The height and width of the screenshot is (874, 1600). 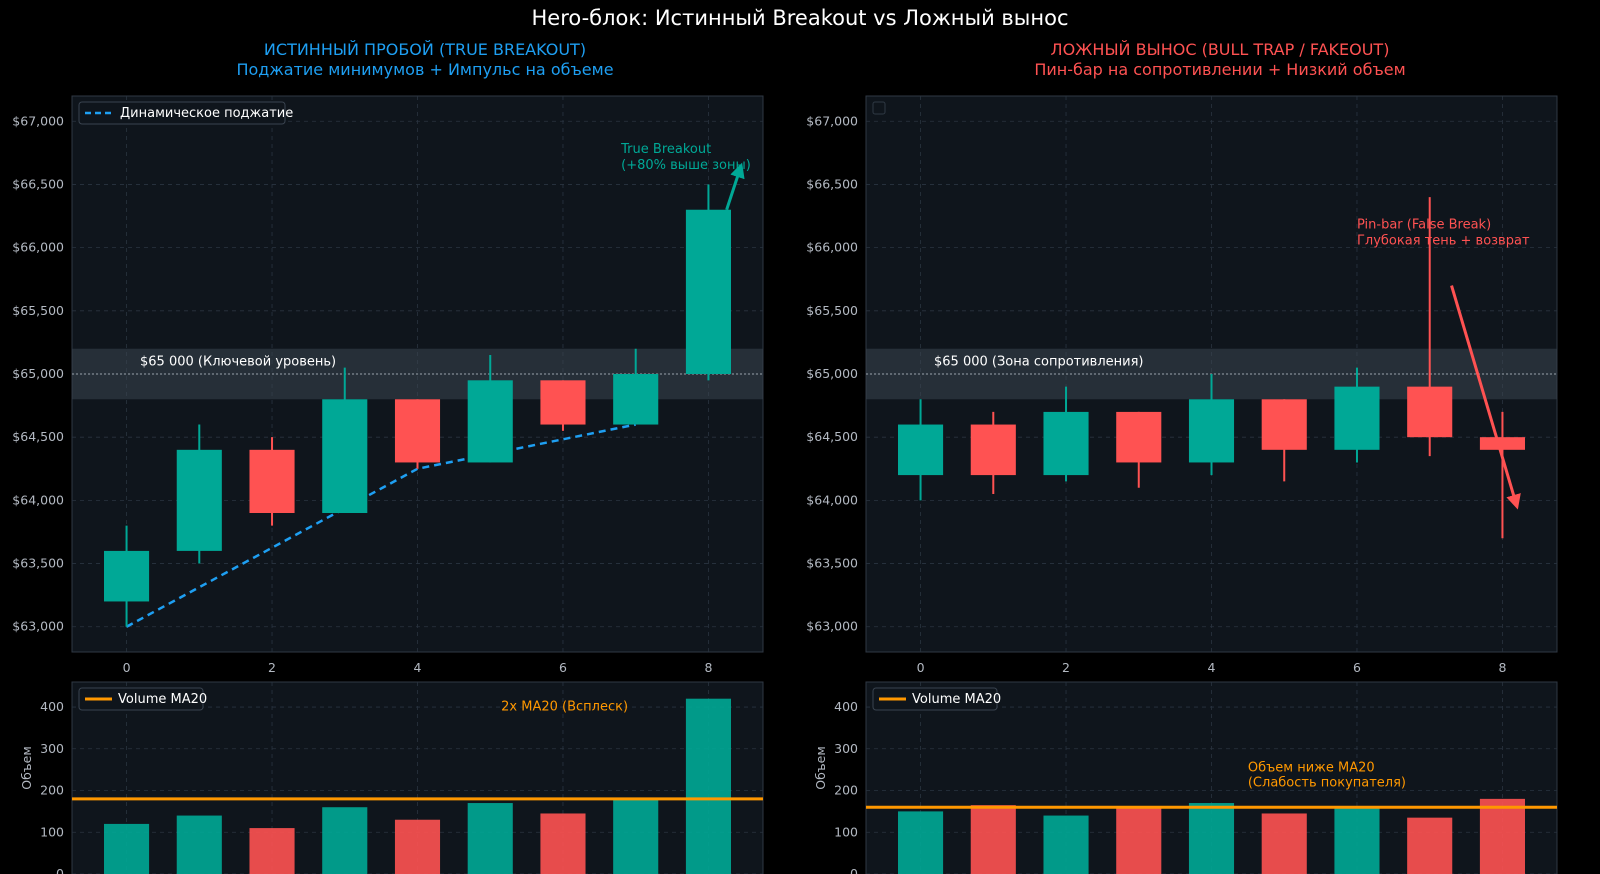 I want to click on right-y-tick-label: $67,000, so click(x=832, y=120).